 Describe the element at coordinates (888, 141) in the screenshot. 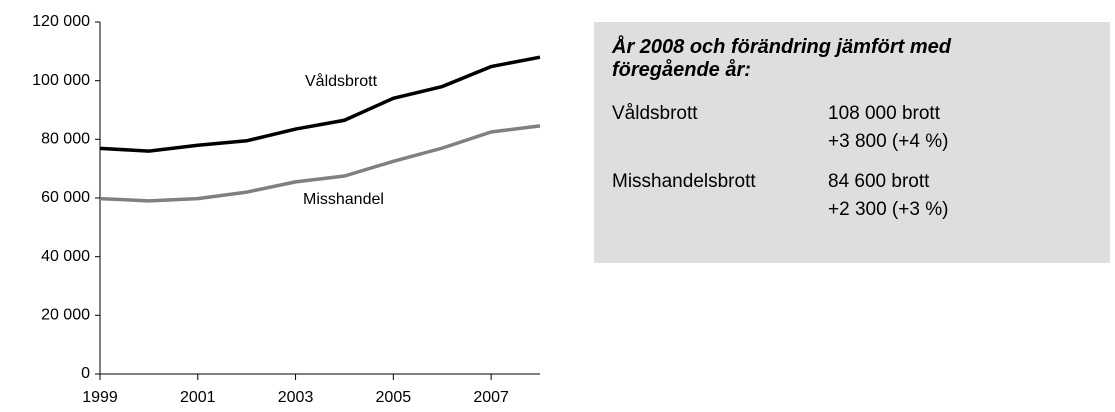

I see `row-value: +3 800 (+4 %)` at that location.